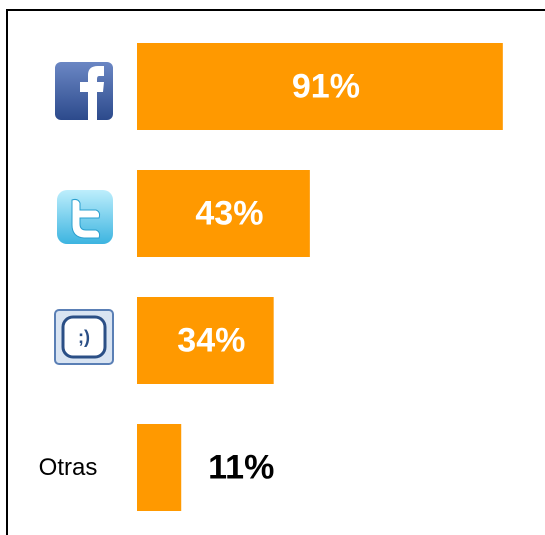 This screenshot has height=535, width=545. Describe the element at coordinates (211, 341) in the screenshot. I see `value-label: 34%` at that location.